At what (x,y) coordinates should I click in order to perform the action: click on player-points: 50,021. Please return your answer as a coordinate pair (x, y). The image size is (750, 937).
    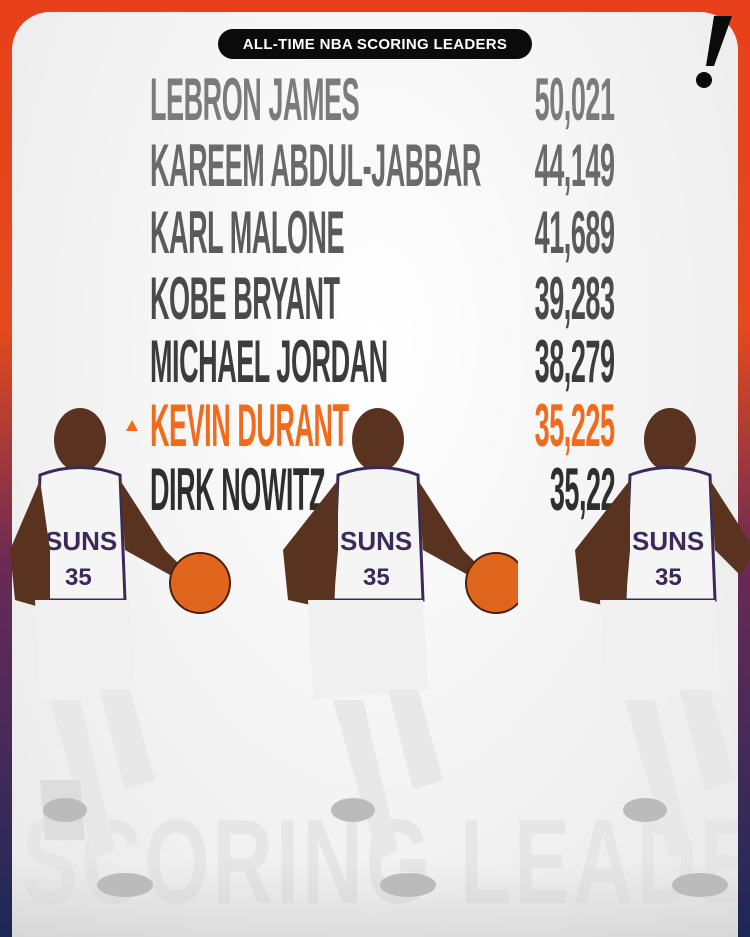
    Looking at the image, I should click on (575, 99).